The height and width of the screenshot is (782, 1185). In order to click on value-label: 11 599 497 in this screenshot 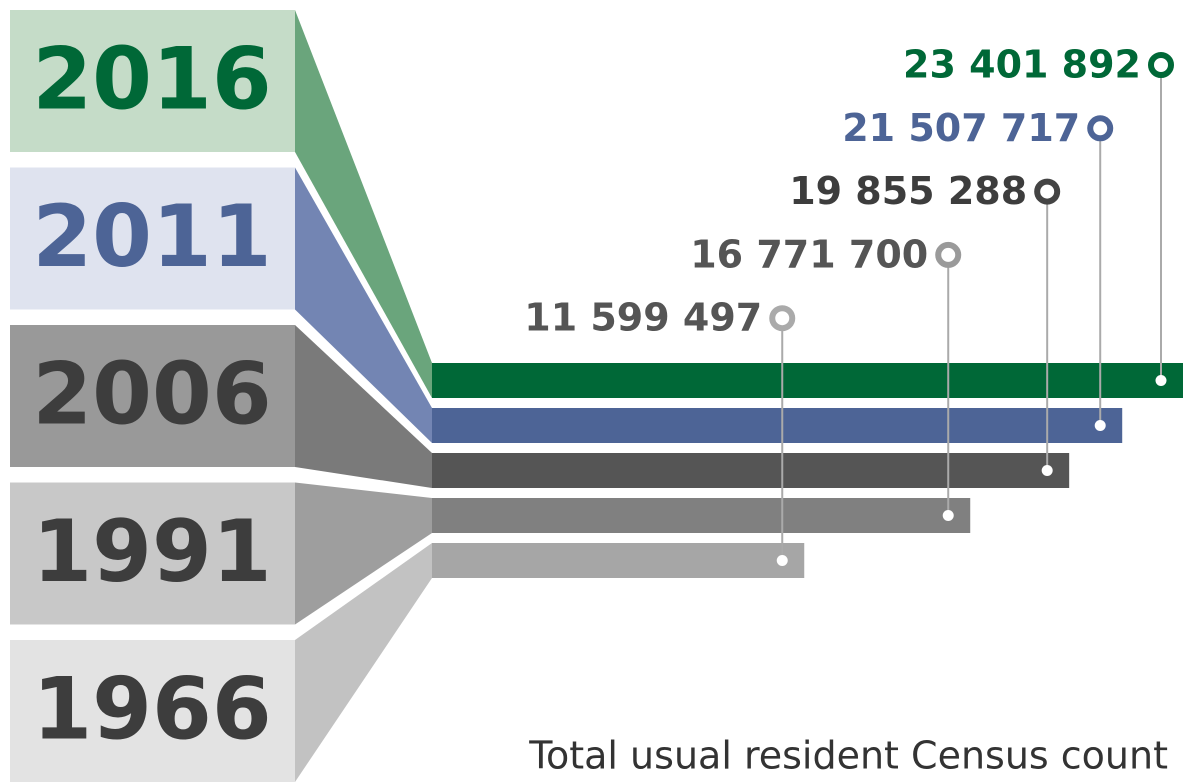, I will do `click(643, 318)`.